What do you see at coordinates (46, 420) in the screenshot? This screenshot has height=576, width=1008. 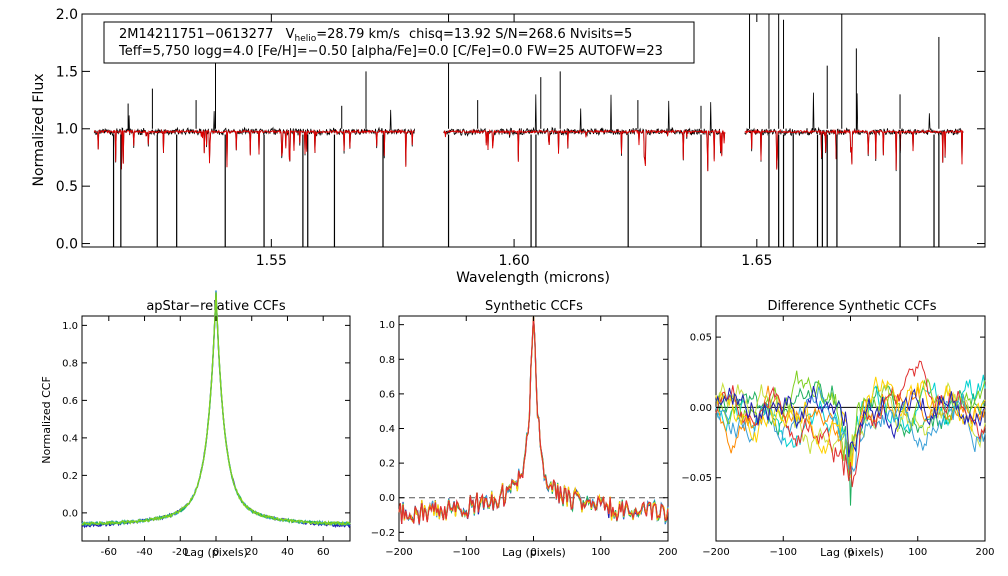 I see `apstar-ccf-y-label: Normalized CCF` at bounding box center [46, 420].